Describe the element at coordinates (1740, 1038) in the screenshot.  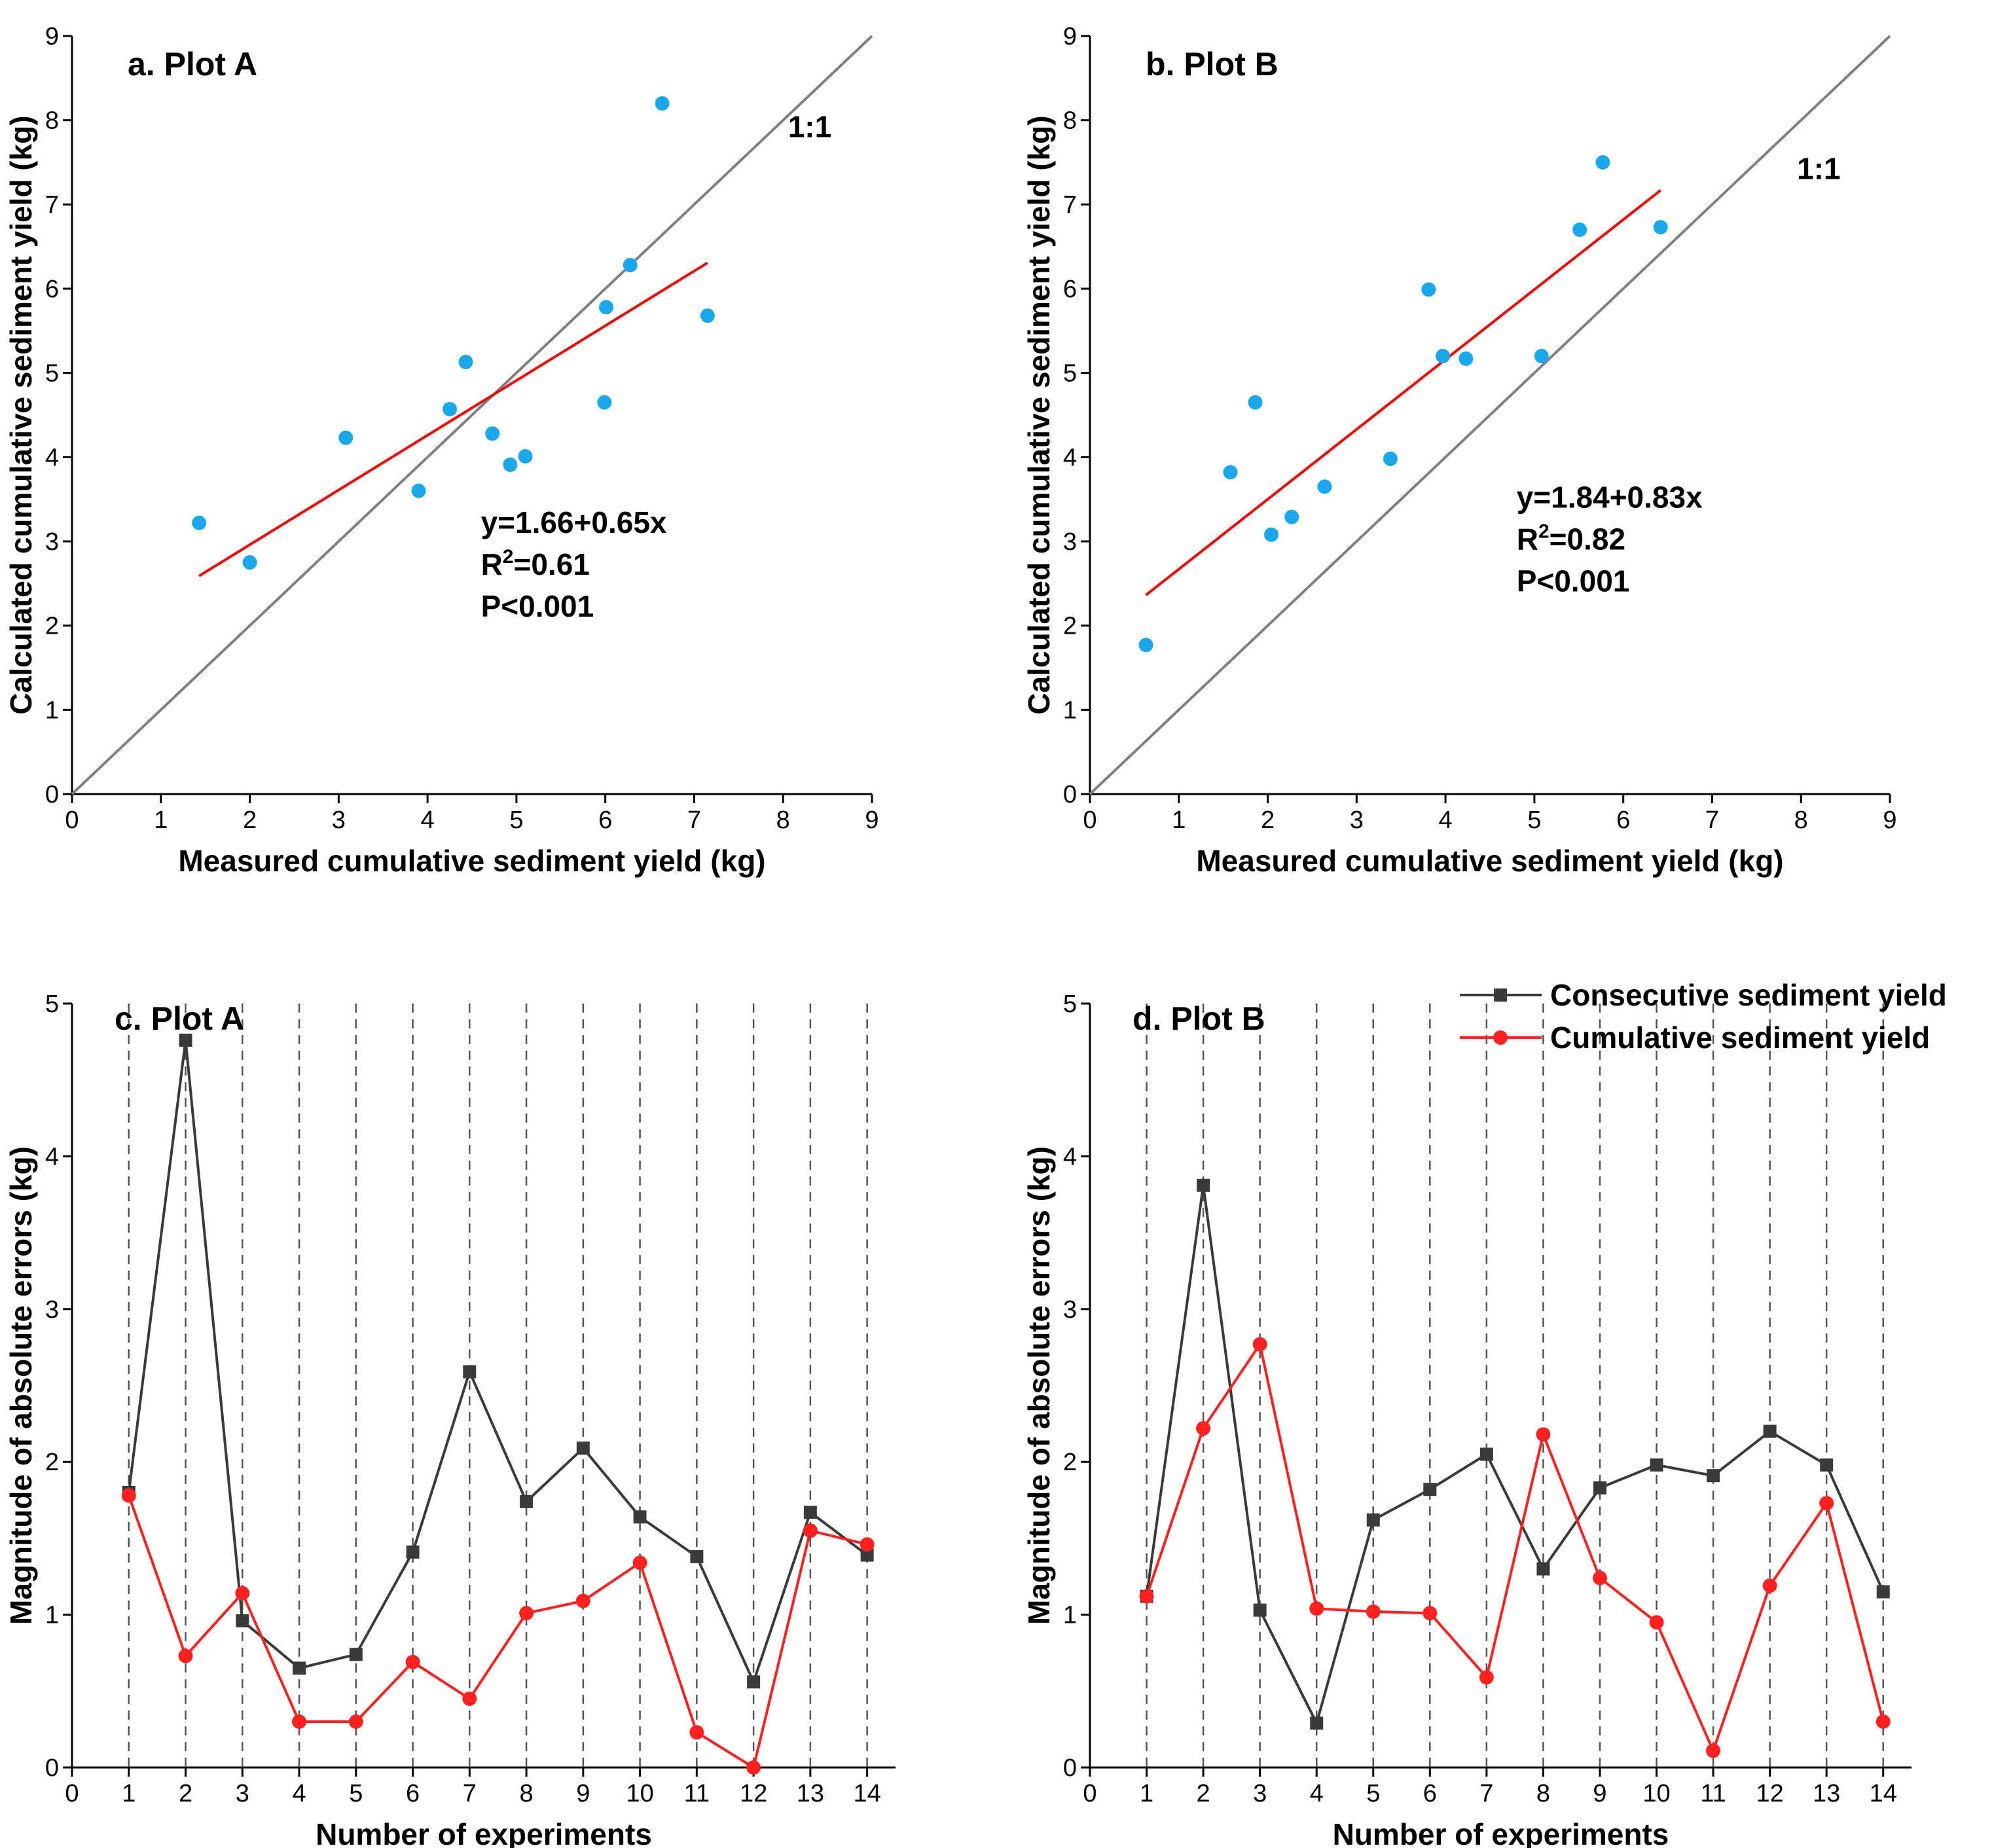
I see `legend-label: Cumulative sediment yield` at that location.